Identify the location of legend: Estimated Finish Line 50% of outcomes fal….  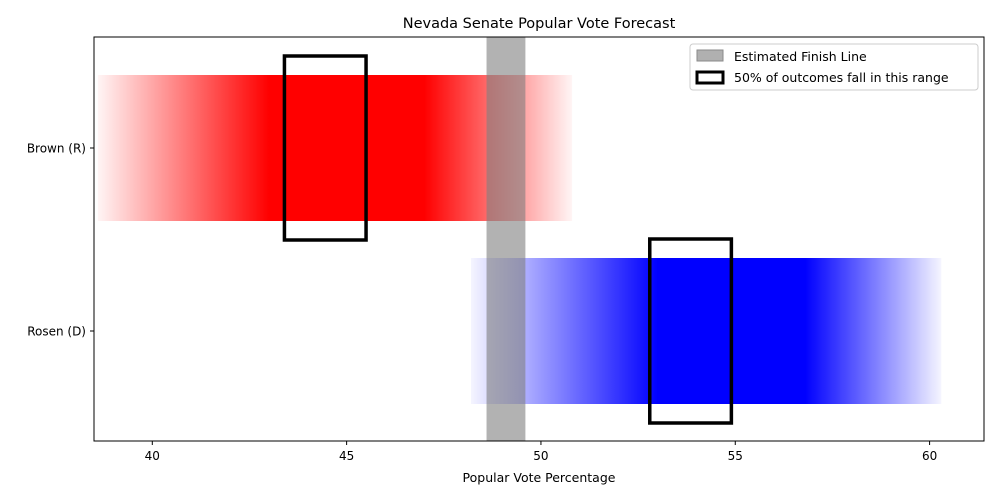
(834, 67).